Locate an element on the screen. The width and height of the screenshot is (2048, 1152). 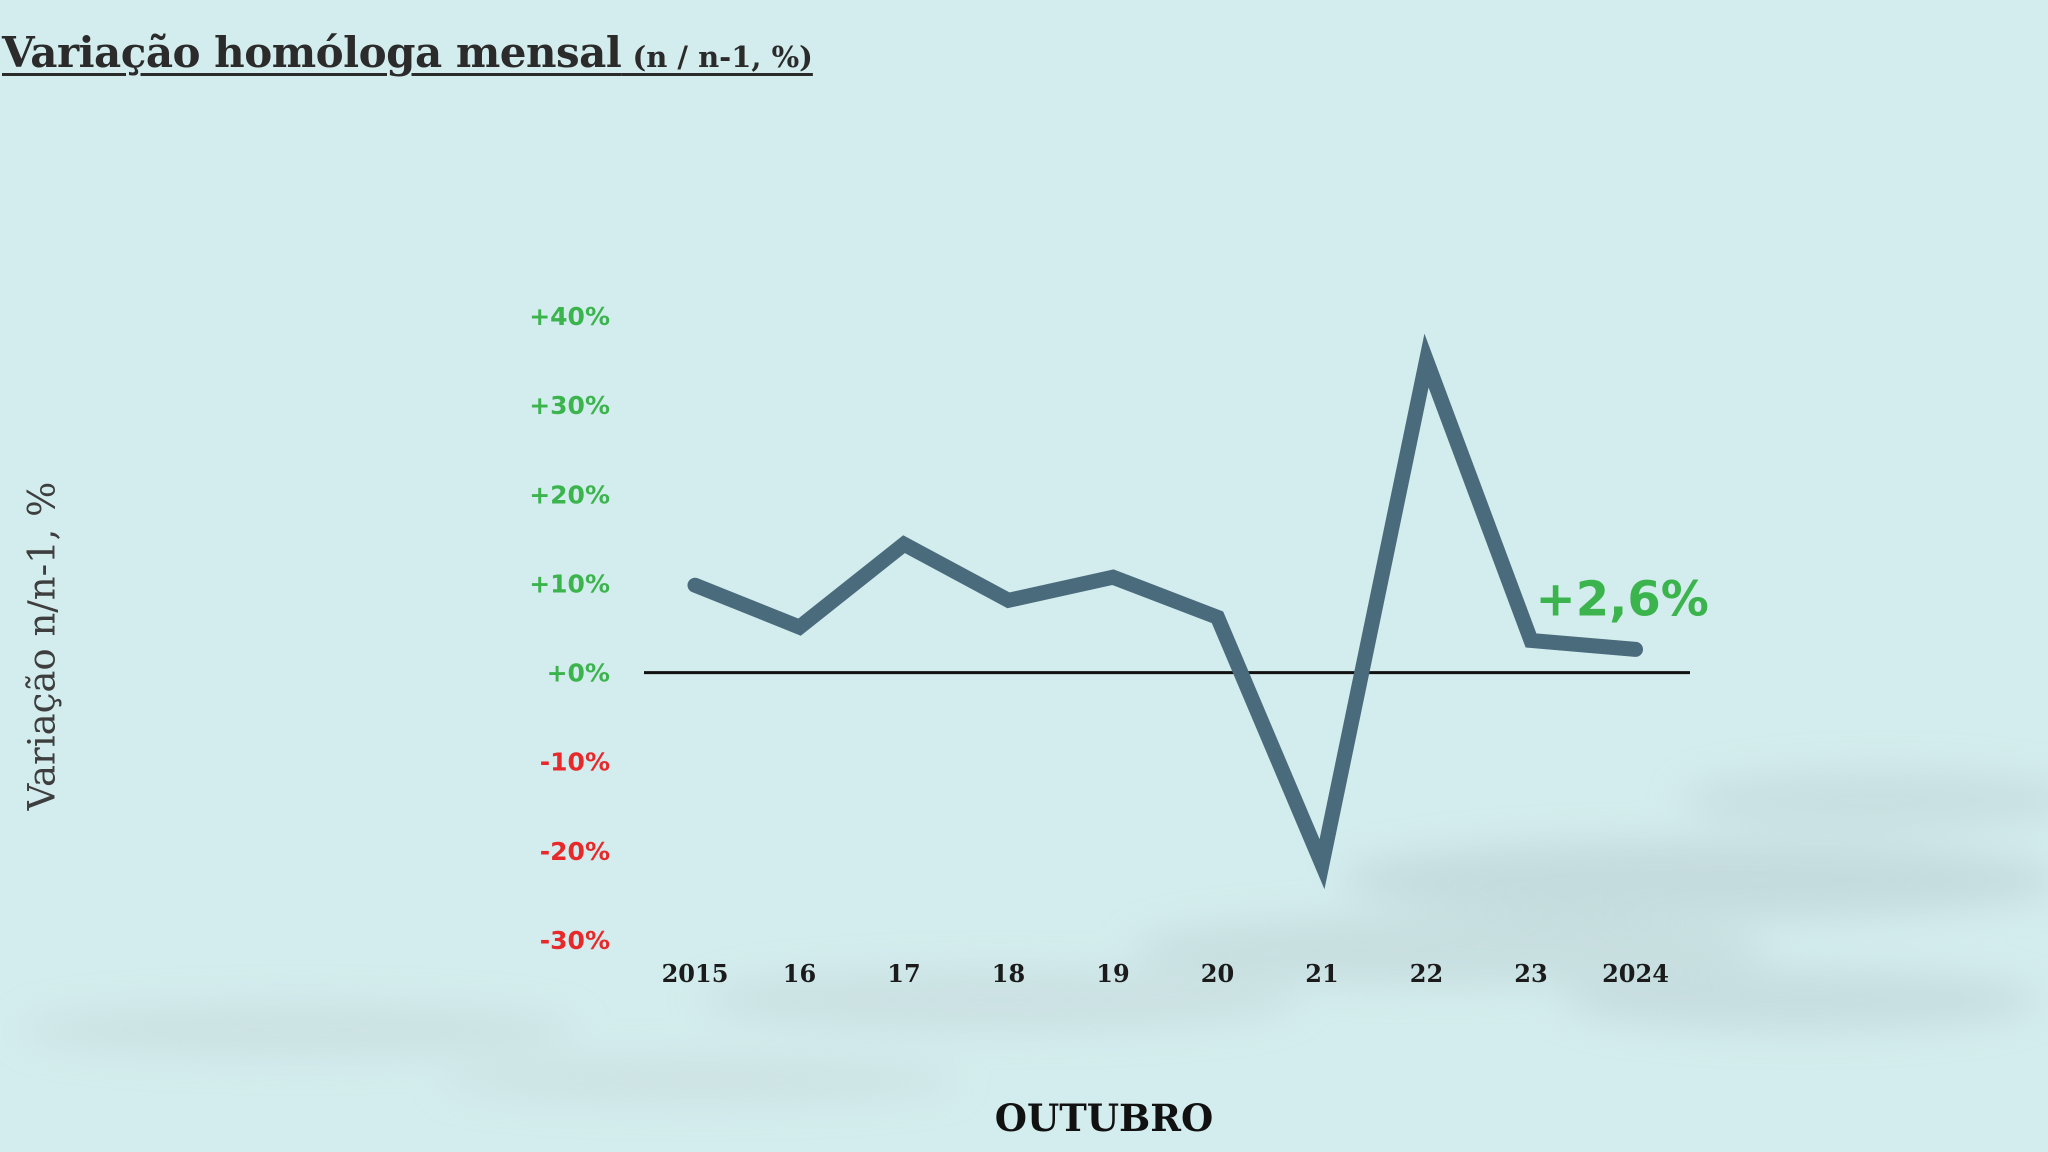
page-title: Variação homóloga mensal (n / n-1, %) is located at coordinates (407, 52).